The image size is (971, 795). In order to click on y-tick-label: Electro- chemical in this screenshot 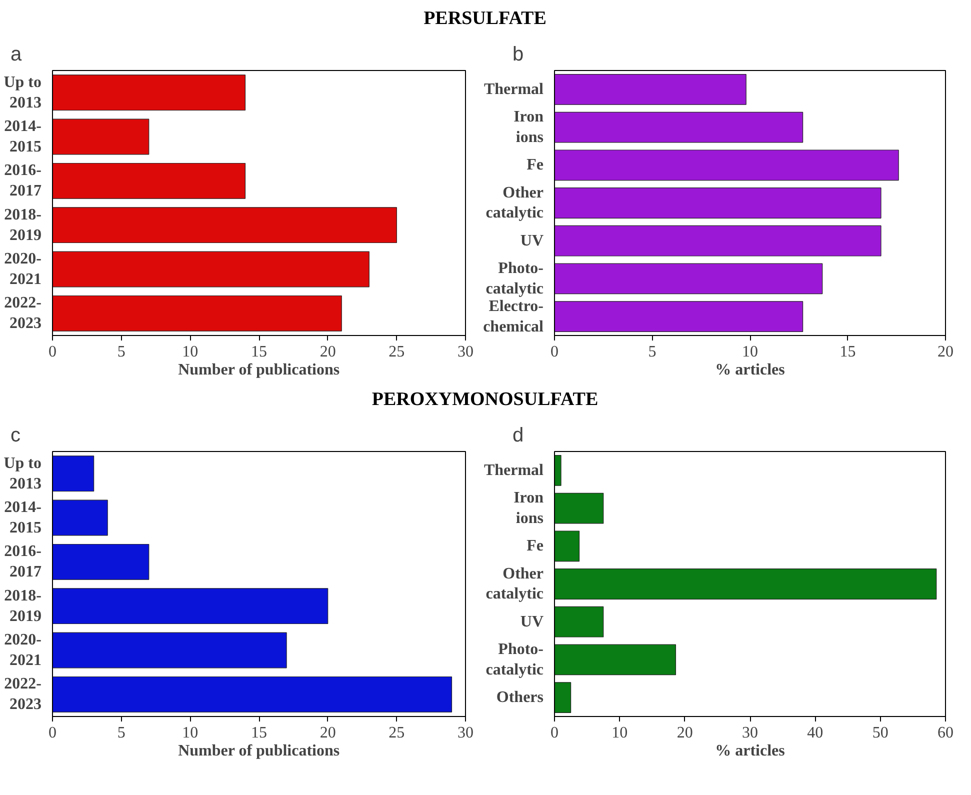, I will do `click(513, 317)`.